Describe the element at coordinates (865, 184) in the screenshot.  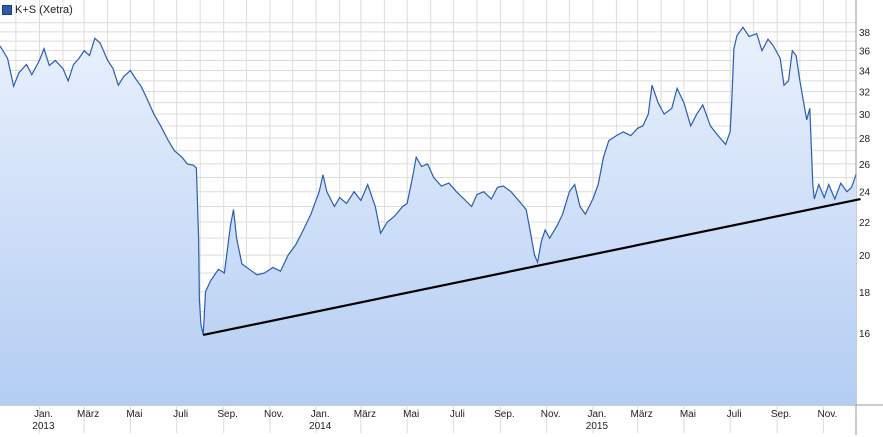
I see `y-axis: 16 18 20 22 24 26 28 30 32 34 36 38` at that location.